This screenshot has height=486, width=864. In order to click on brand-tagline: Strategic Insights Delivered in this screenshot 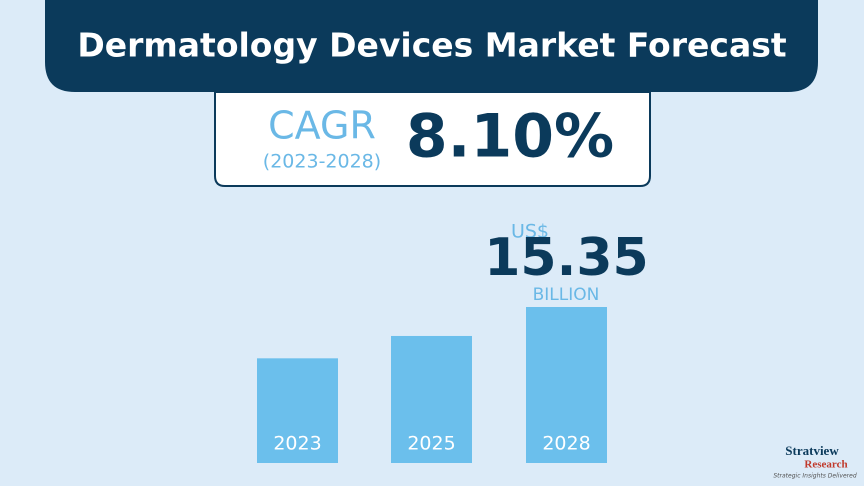, I will do `click(814, 476)`.